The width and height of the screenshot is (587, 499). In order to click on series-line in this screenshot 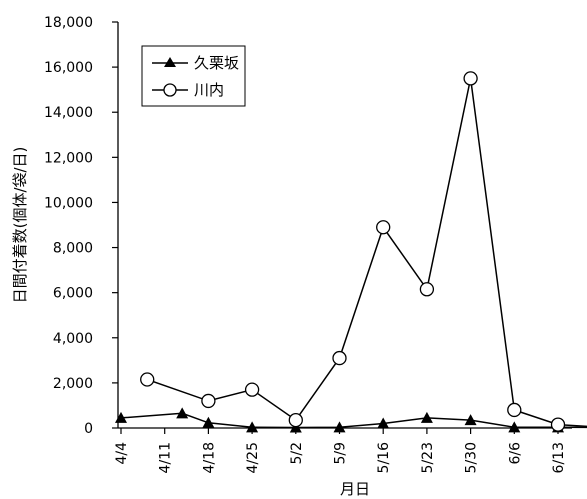, I will do `click(353, 420)`.